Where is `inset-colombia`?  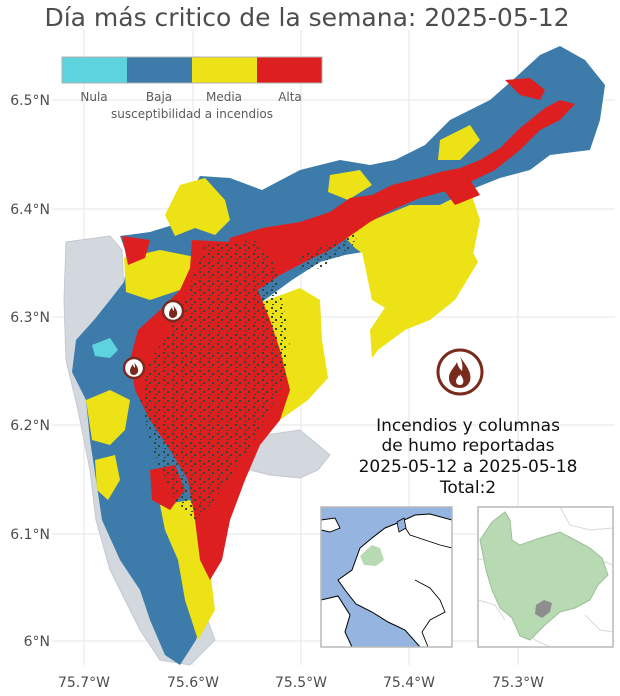 inset-colombia is located at coordinates (386, 577).